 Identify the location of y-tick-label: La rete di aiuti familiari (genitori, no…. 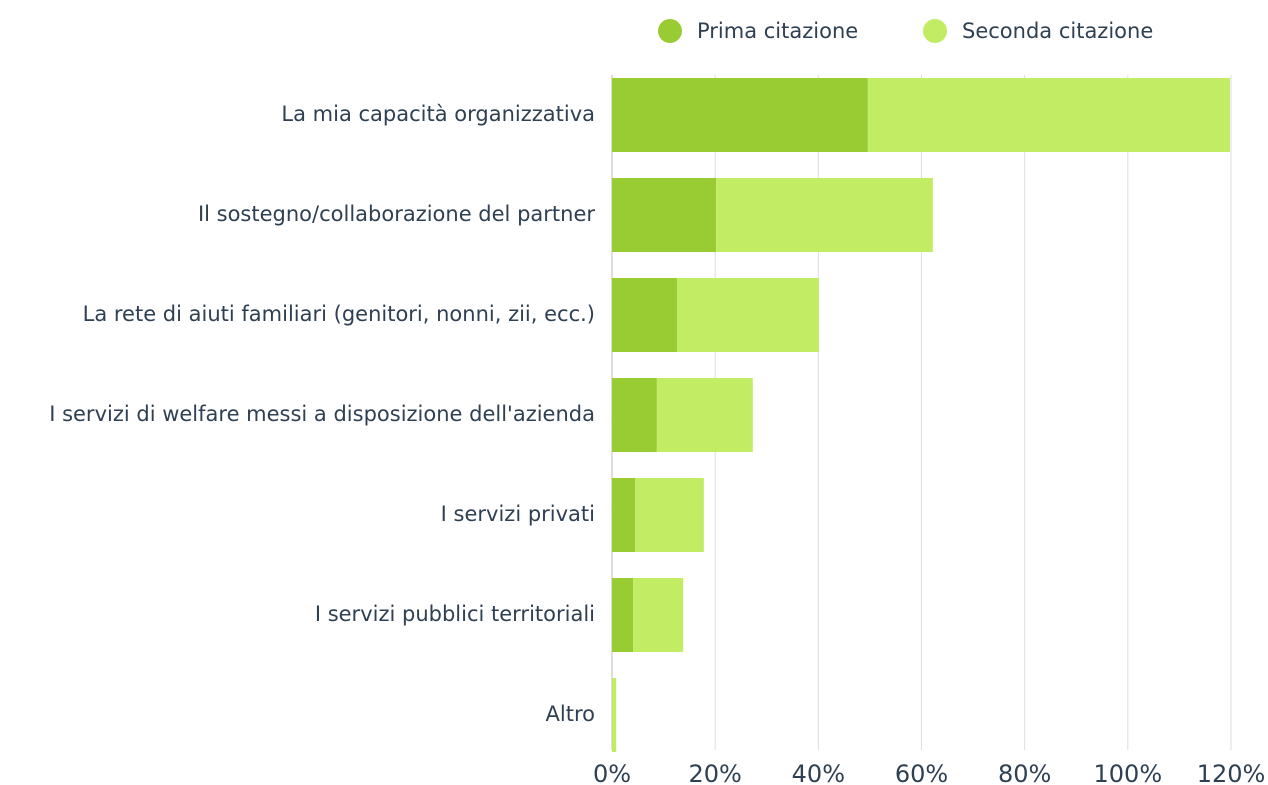
(339, 314).